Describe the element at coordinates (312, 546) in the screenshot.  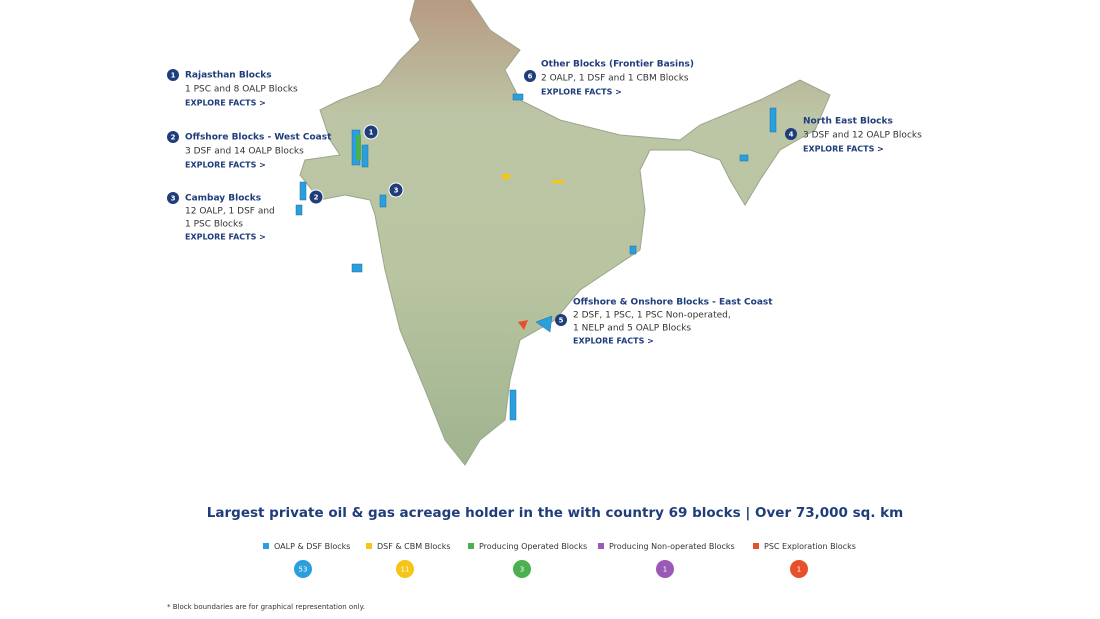
I see `legend-label: OALP & DSF Blocks` at that location.